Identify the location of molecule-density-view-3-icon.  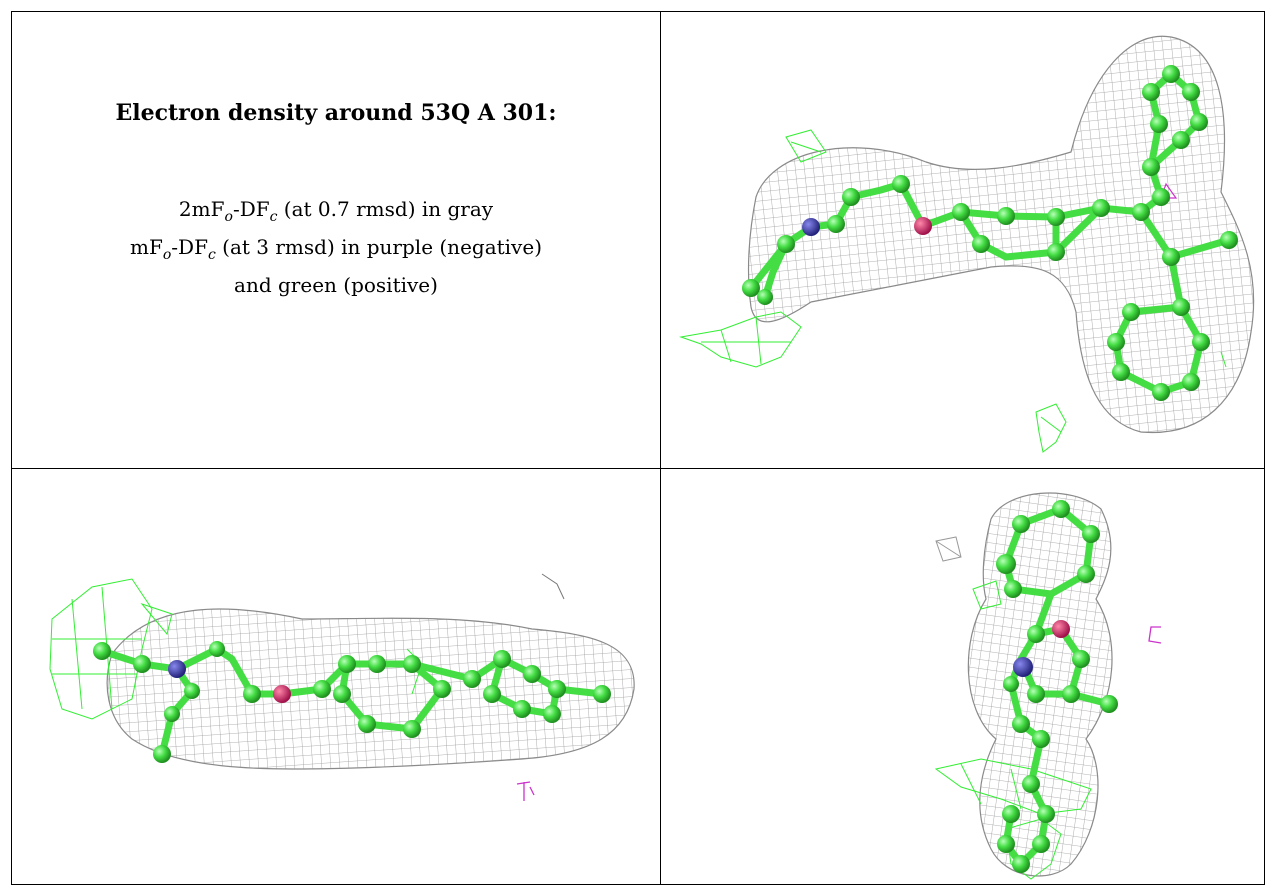
(1048, 686).